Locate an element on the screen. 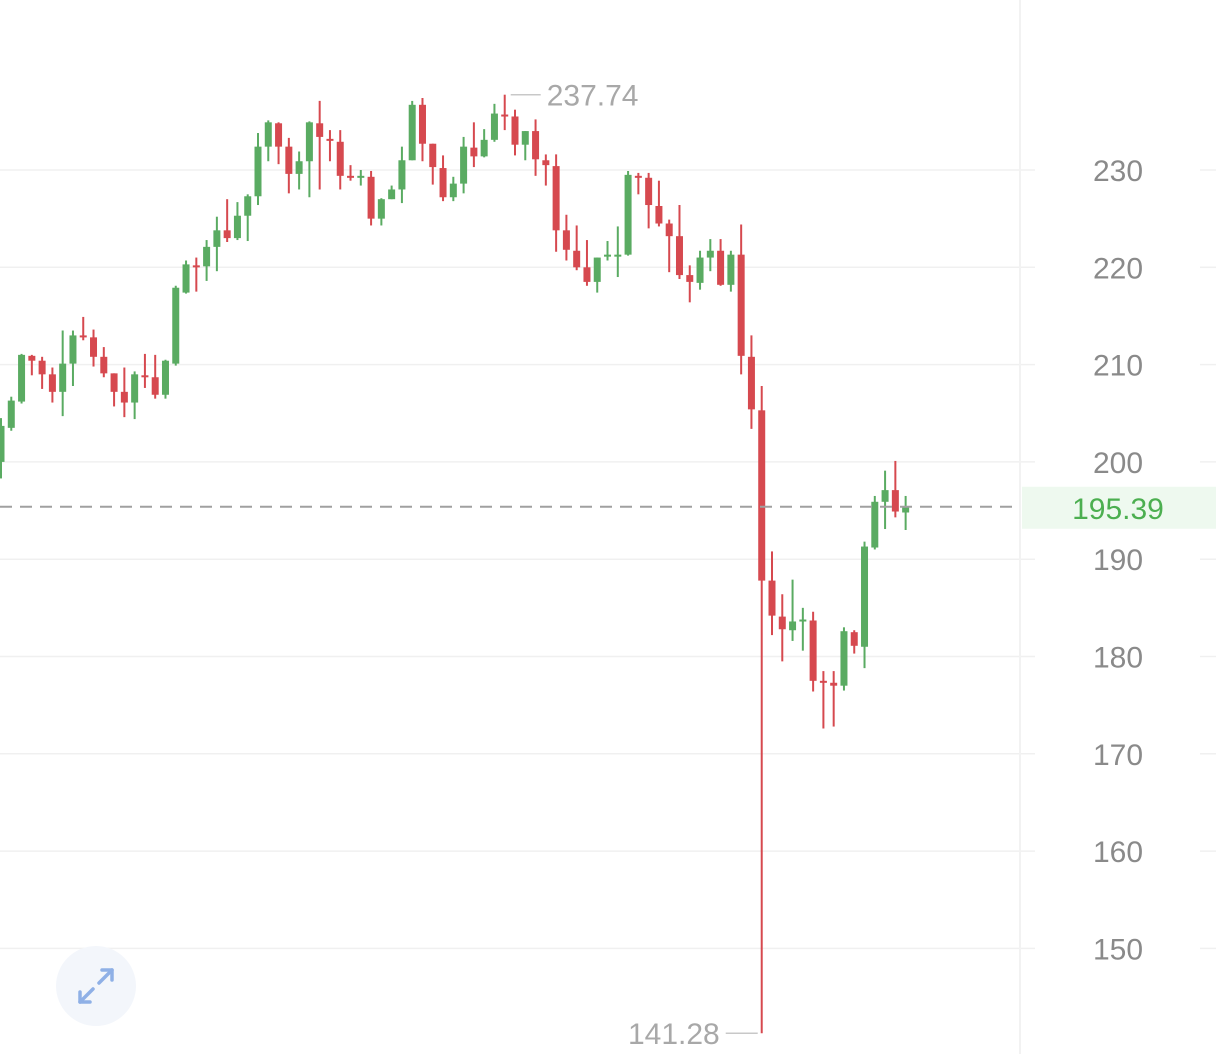 This screenshot has height=1054, width=1216. last-price-badge is located at coordinates (1119, 507).